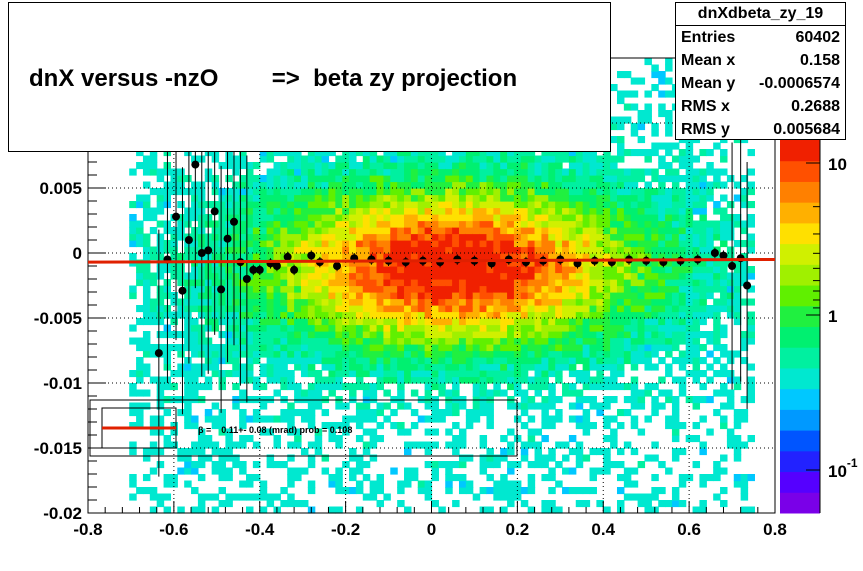 This screenshot has width=863, height=571. Describe the element at coordinates (689, 529) in the screenshot. I see `x-tick-label: 0.6` at that location.